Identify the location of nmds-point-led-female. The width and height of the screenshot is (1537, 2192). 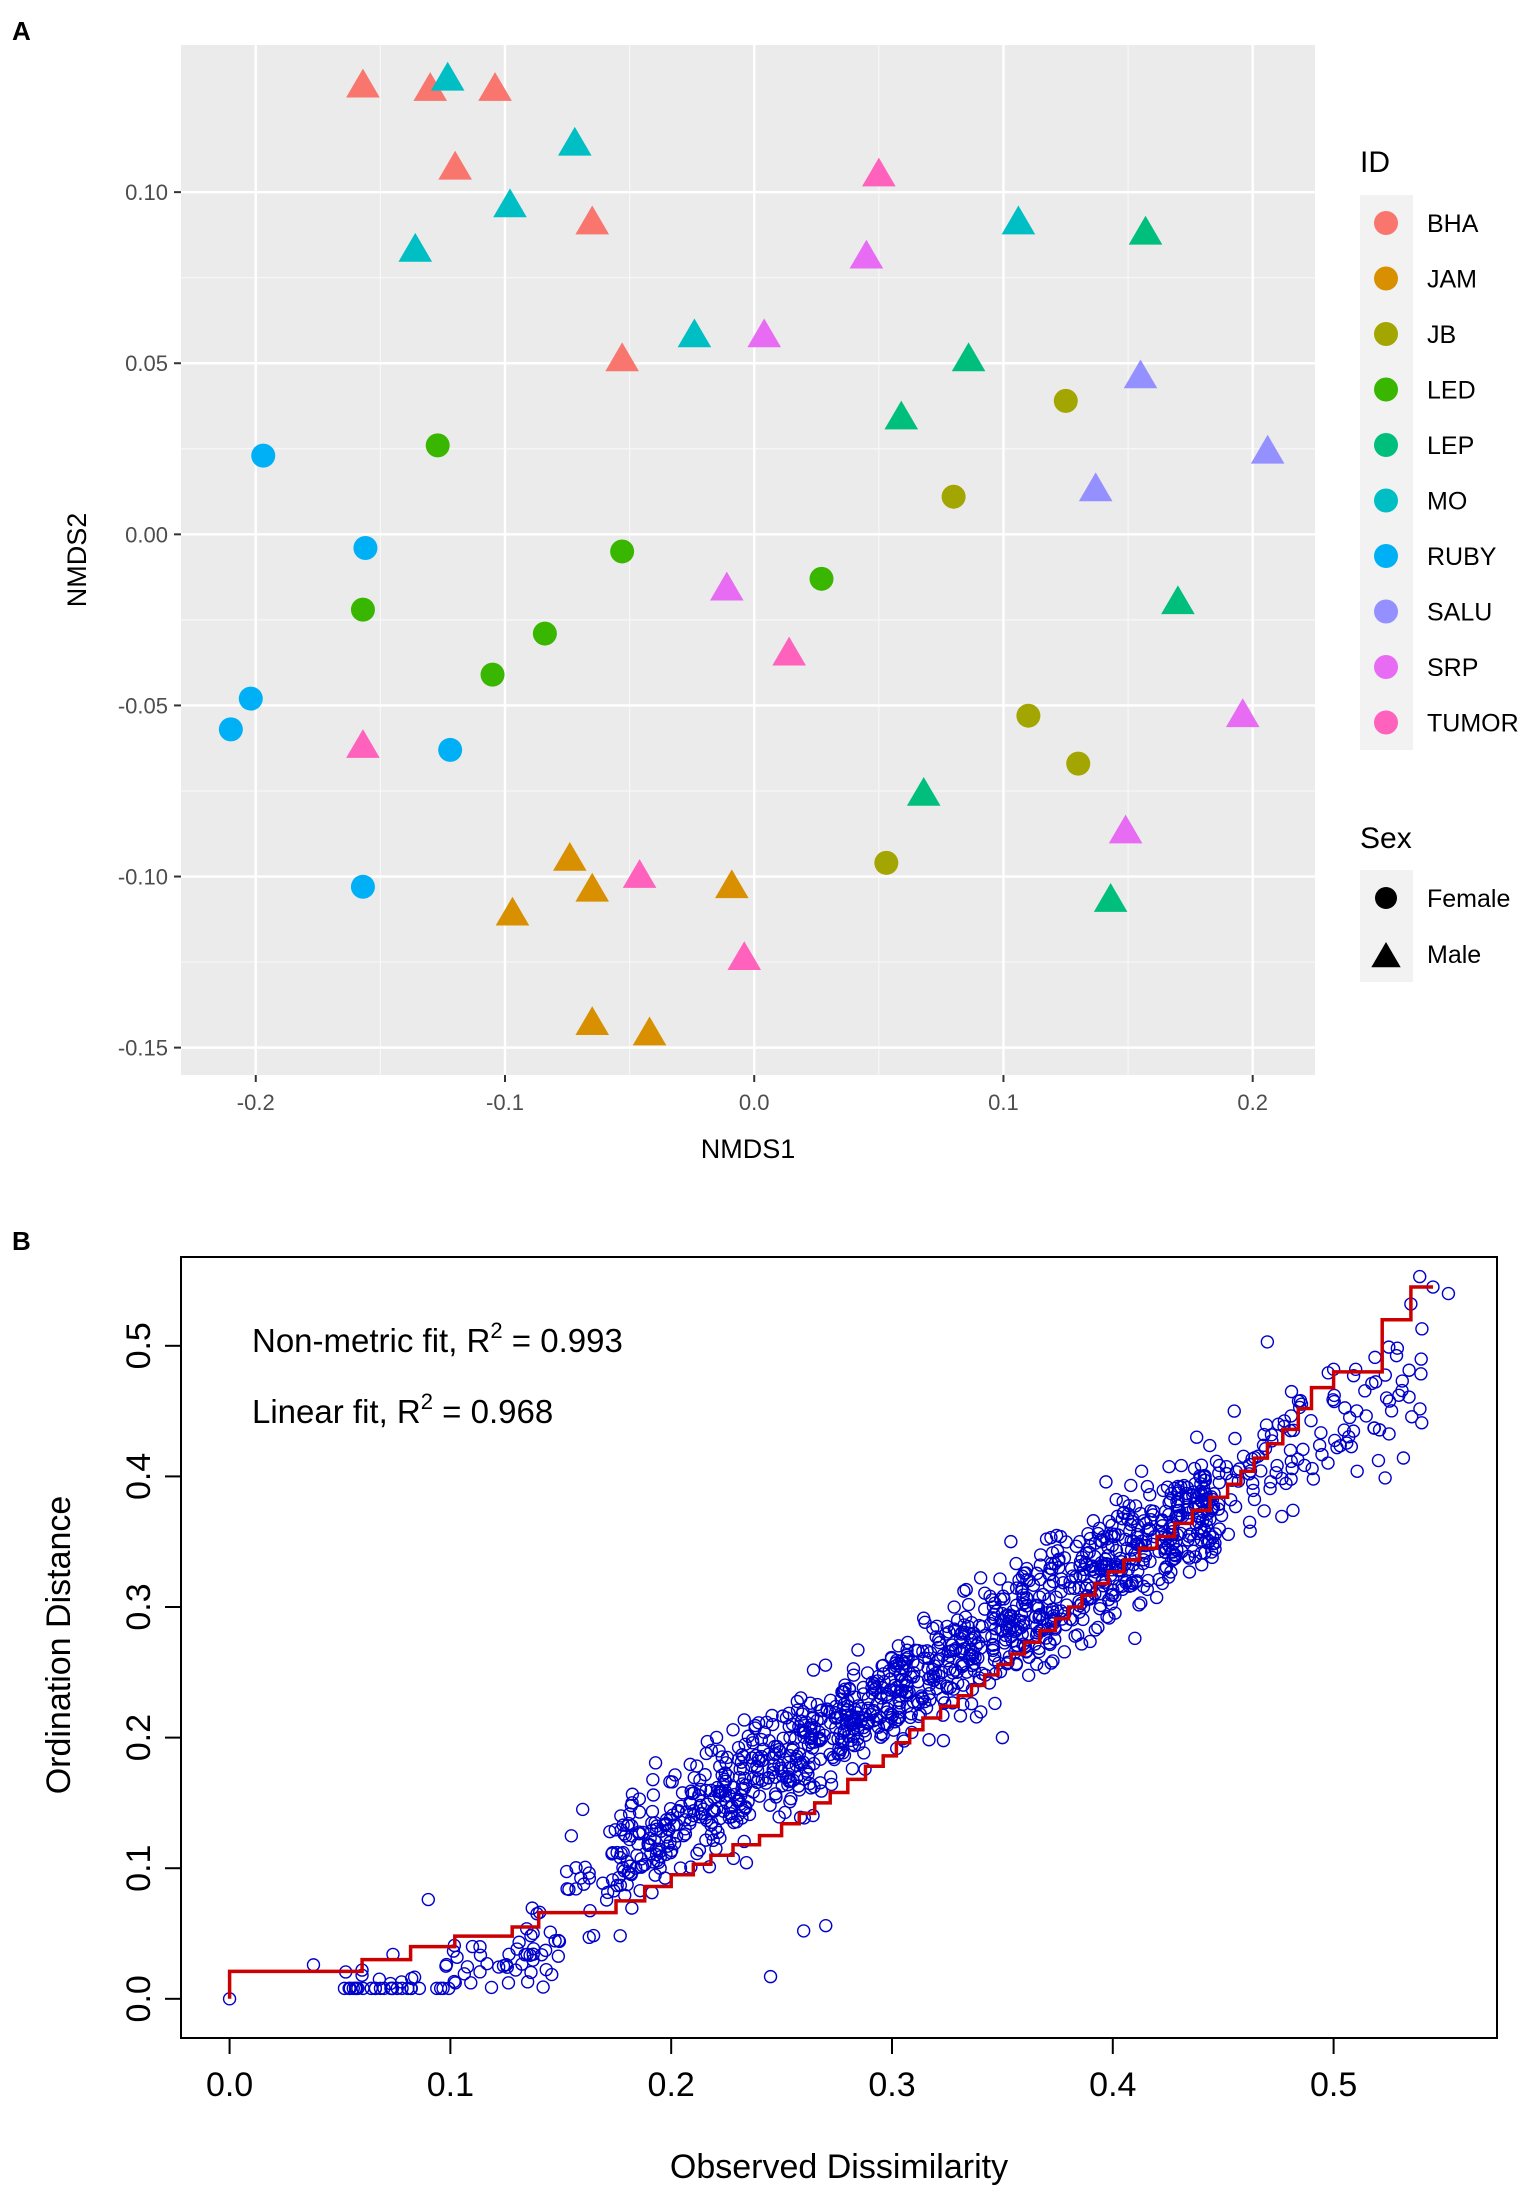
(544, 633).